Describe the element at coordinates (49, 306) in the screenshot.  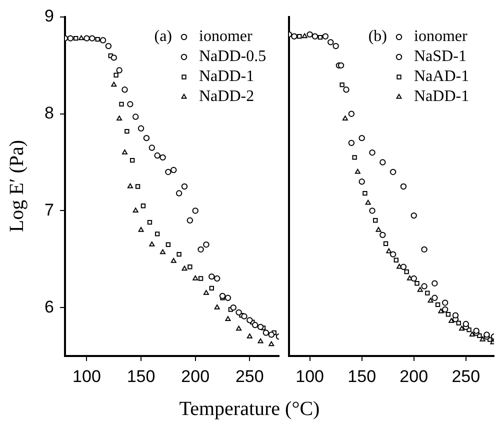
I see `y-tick-label: 6` at that location.